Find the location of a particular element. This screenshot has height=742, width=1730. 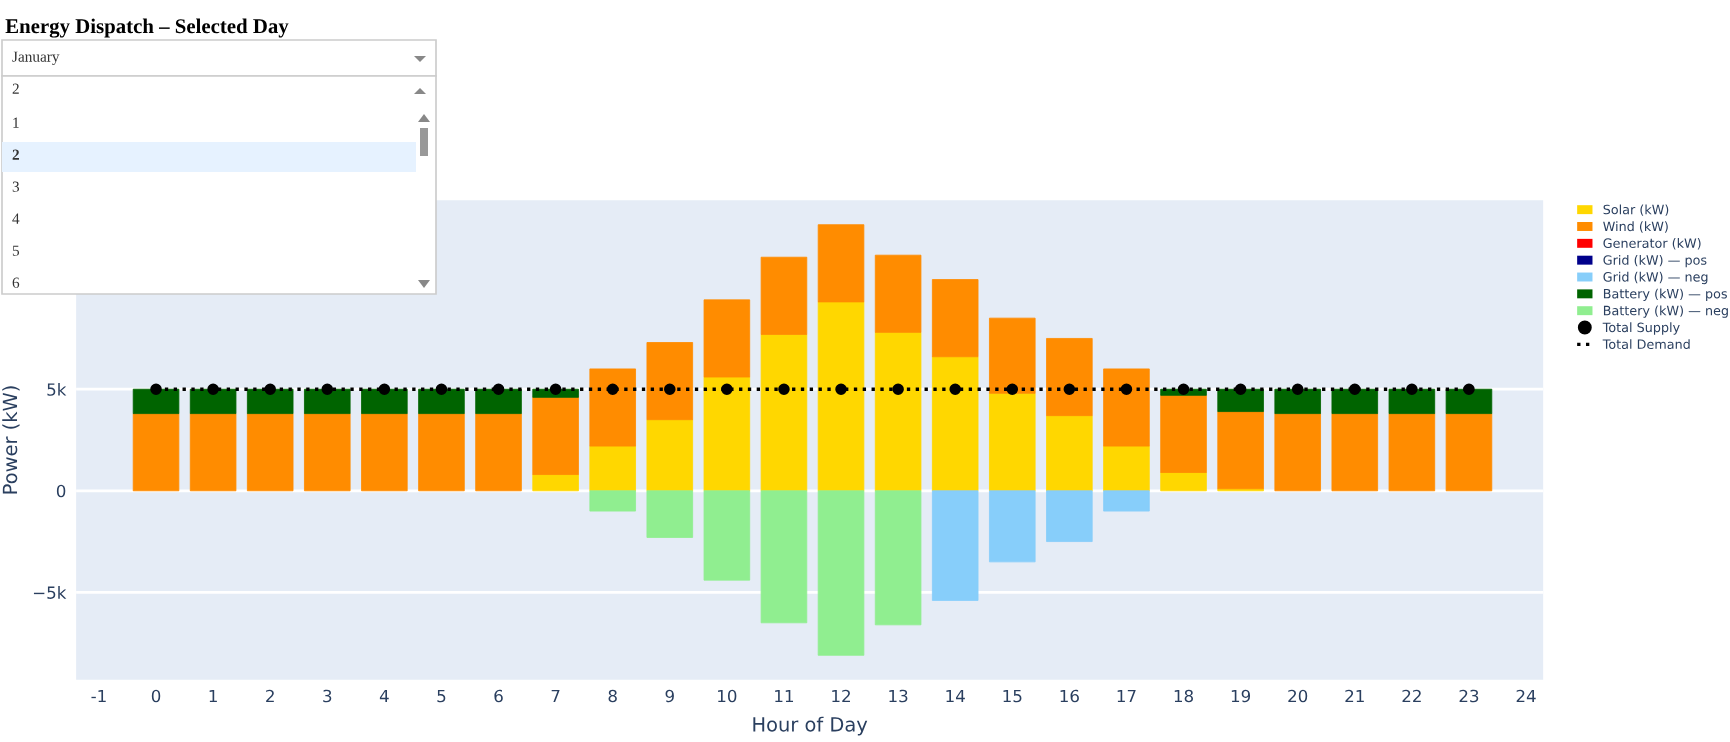

x-tick-label: -1 is located at coordinates (98, 696).